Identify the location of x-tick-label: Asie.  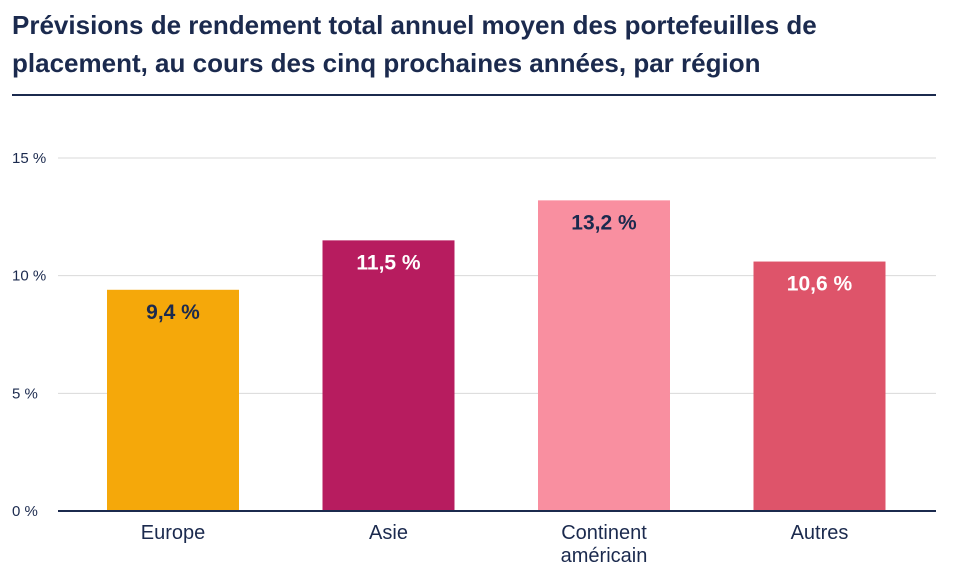
(388, 533).